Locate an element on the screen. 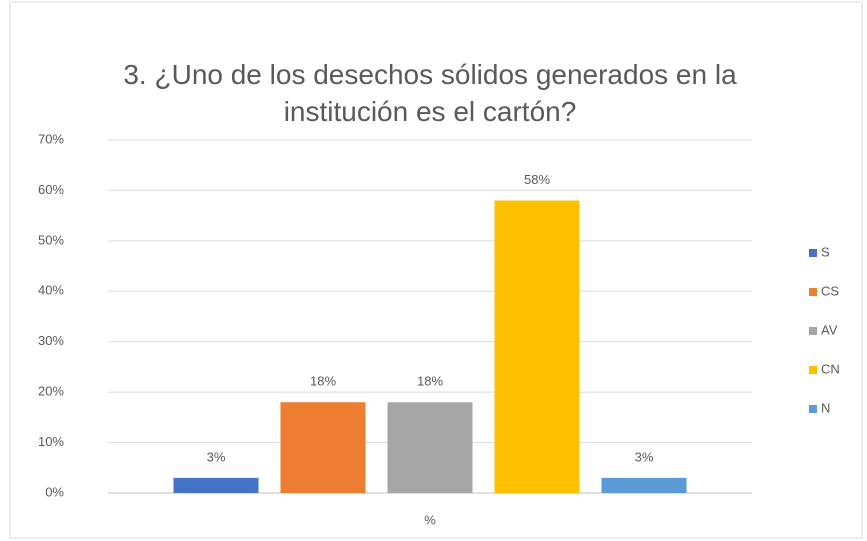  y-tick-label: 10% is located at coordinates (51, 441).